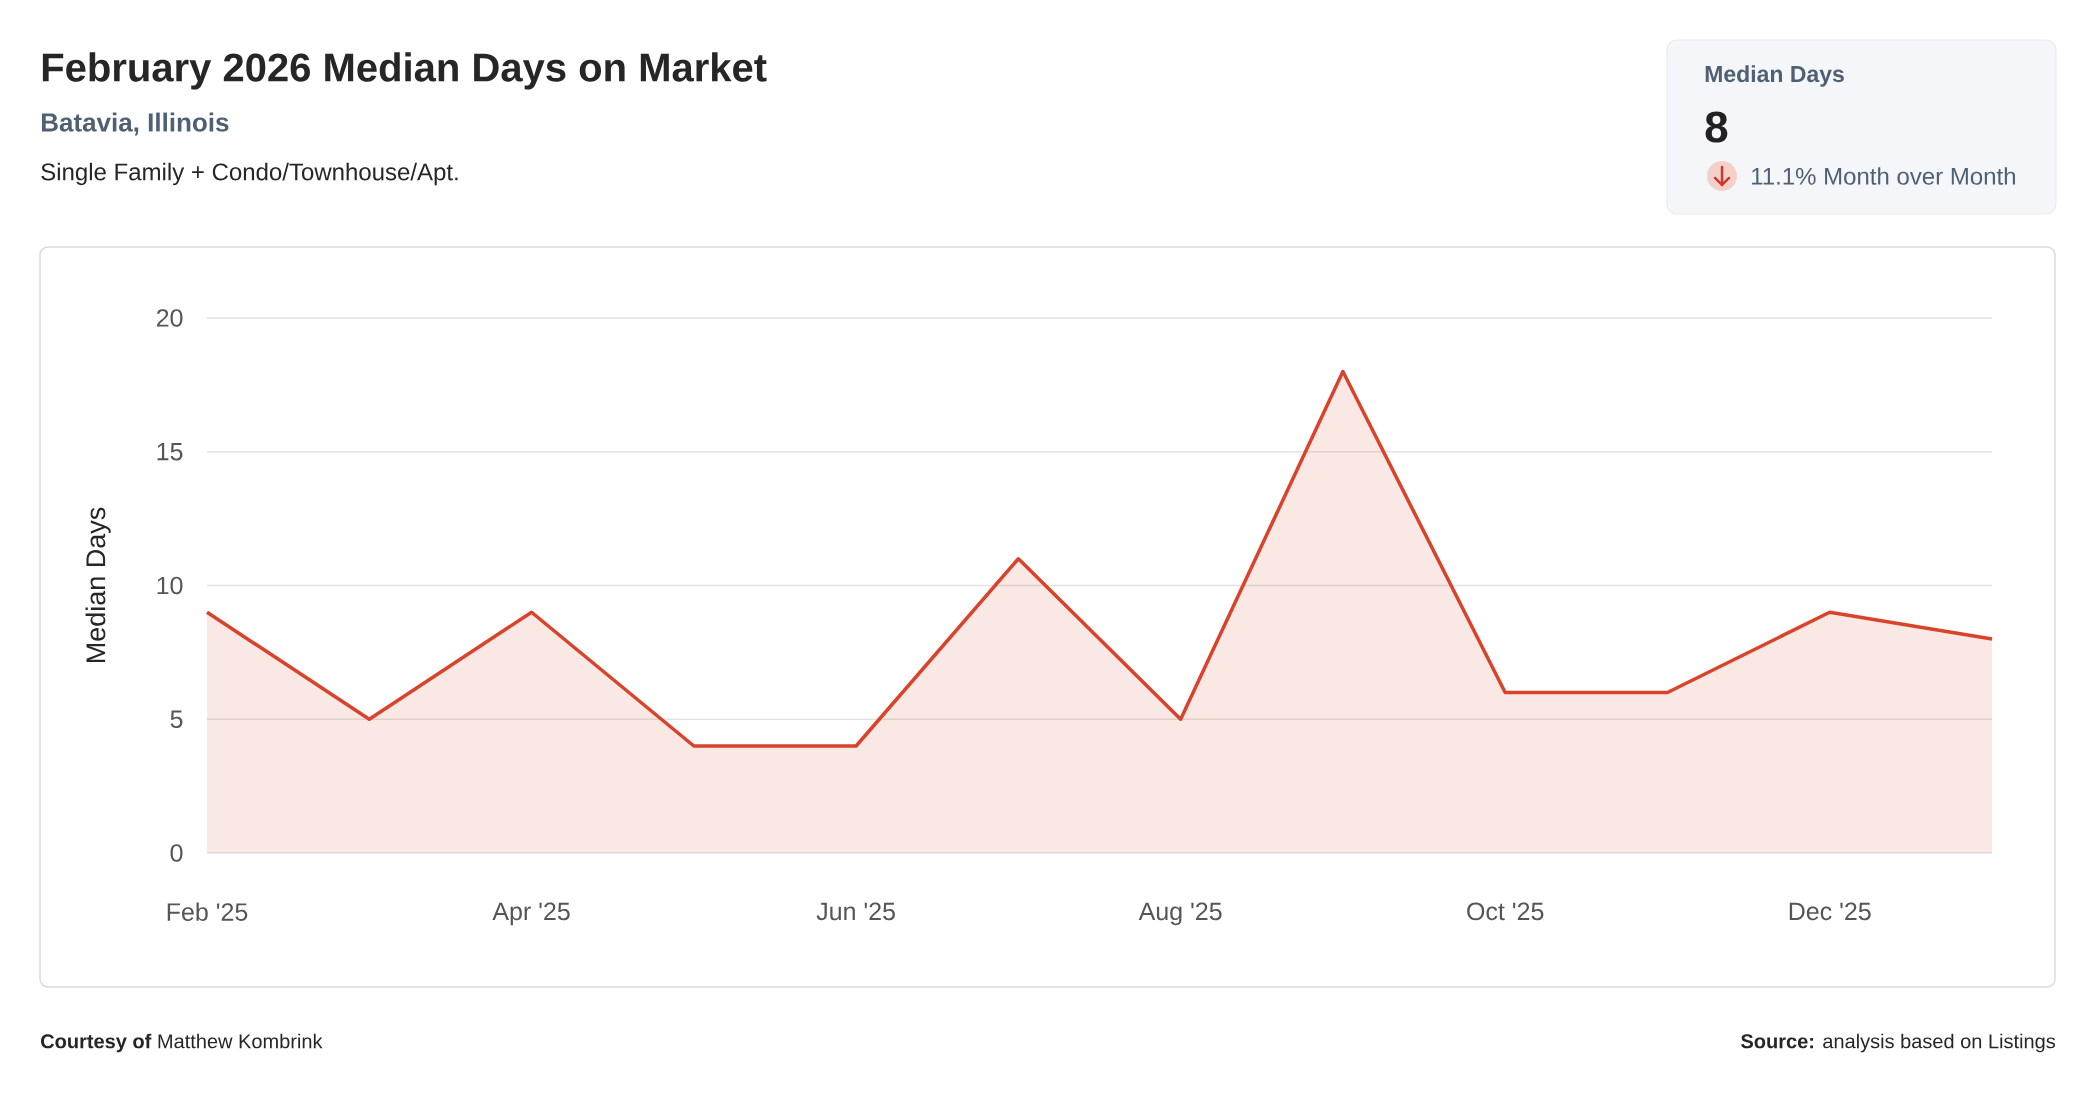  I want to click on x-tick-label: Feb '25, so click(207, 911).